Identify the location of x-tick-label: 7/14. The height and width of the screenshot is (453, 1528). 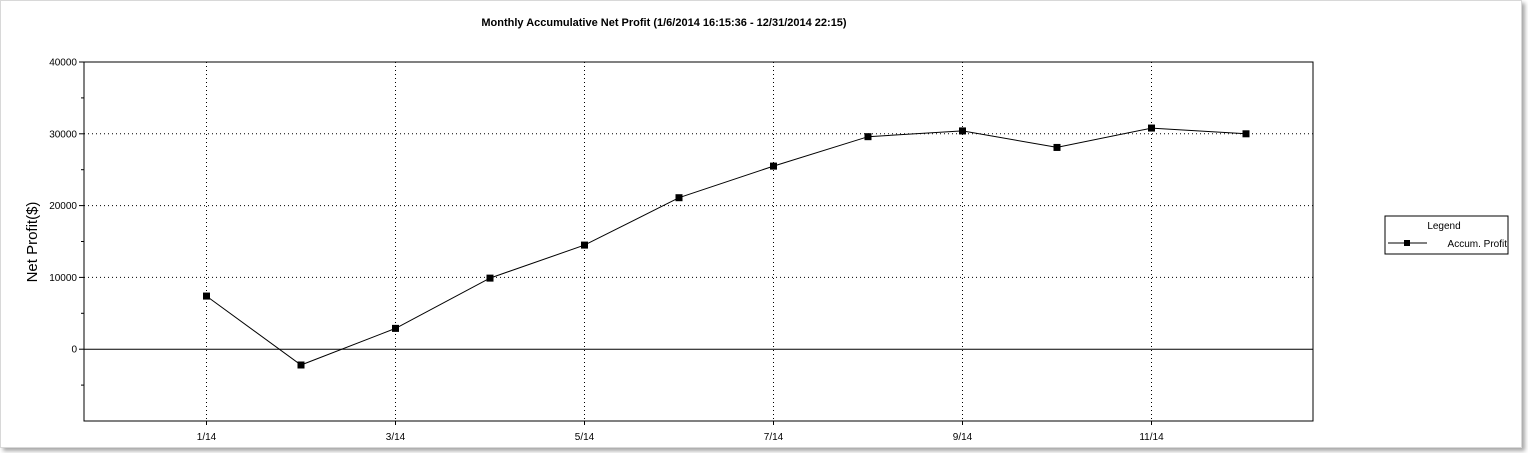
(774, 437).